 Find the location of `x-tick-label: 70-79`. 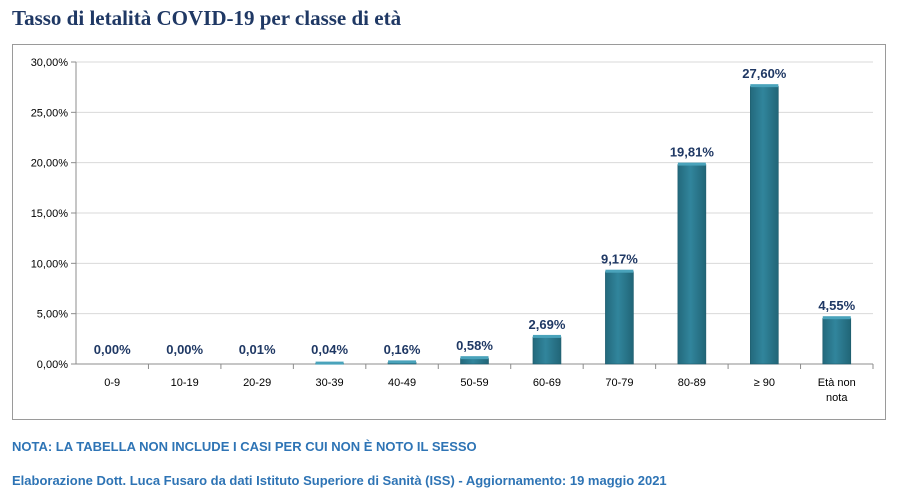

x-tick-label: 70-79 is located at coordinates (619, 383).